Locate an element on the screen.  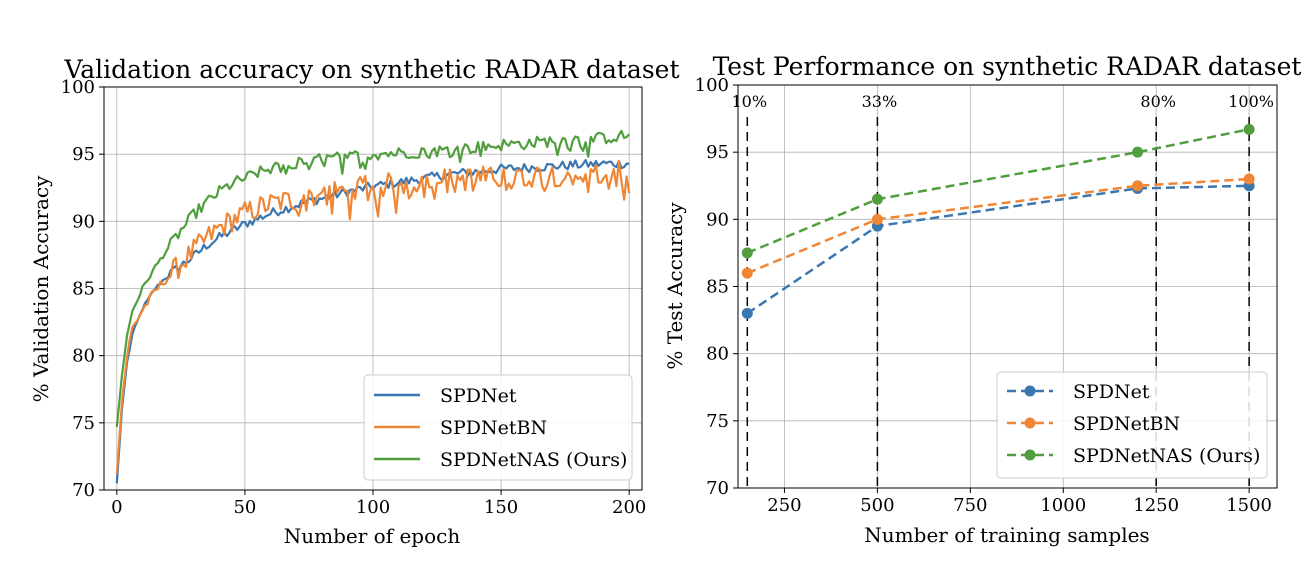
x-tick-label: 1500 is located at coordinates (1249, 505).